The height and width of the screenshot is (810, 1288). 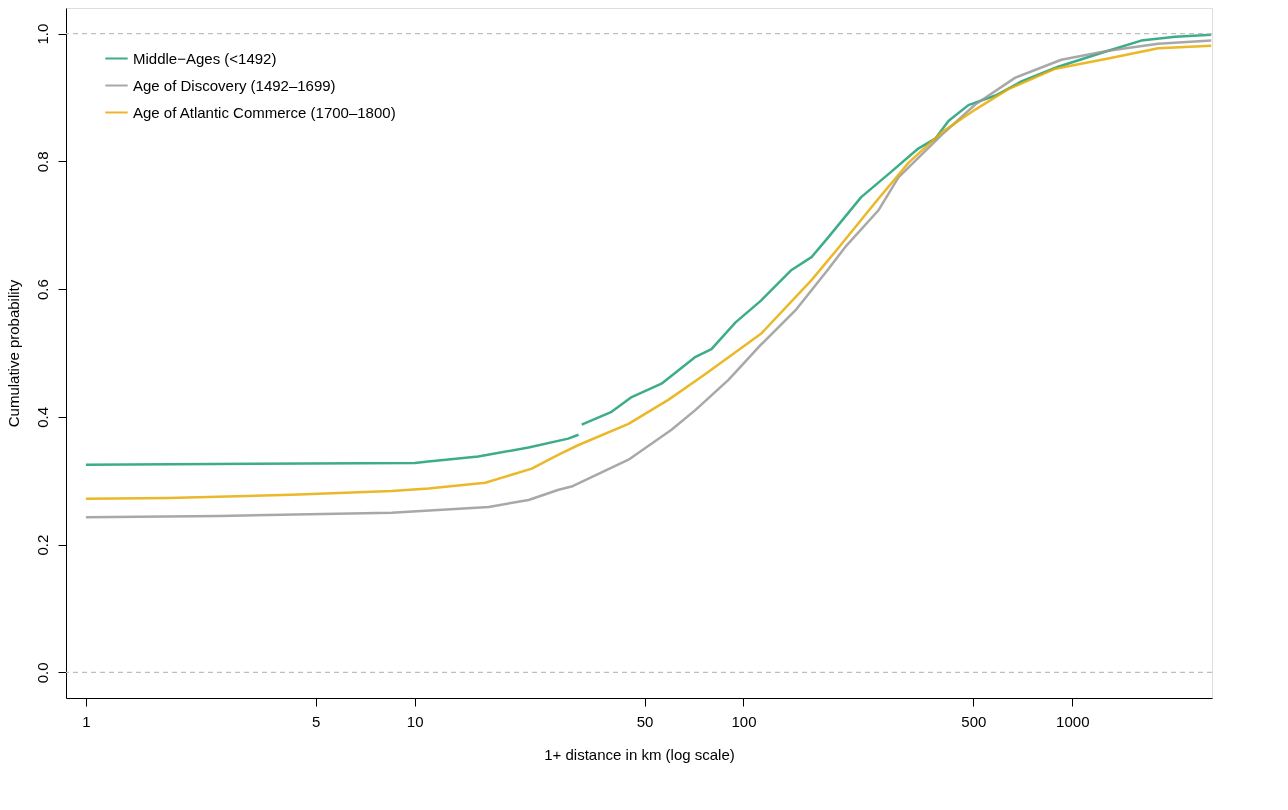 I want to click on x-tick-label: 10, so click(x=415, y=721).